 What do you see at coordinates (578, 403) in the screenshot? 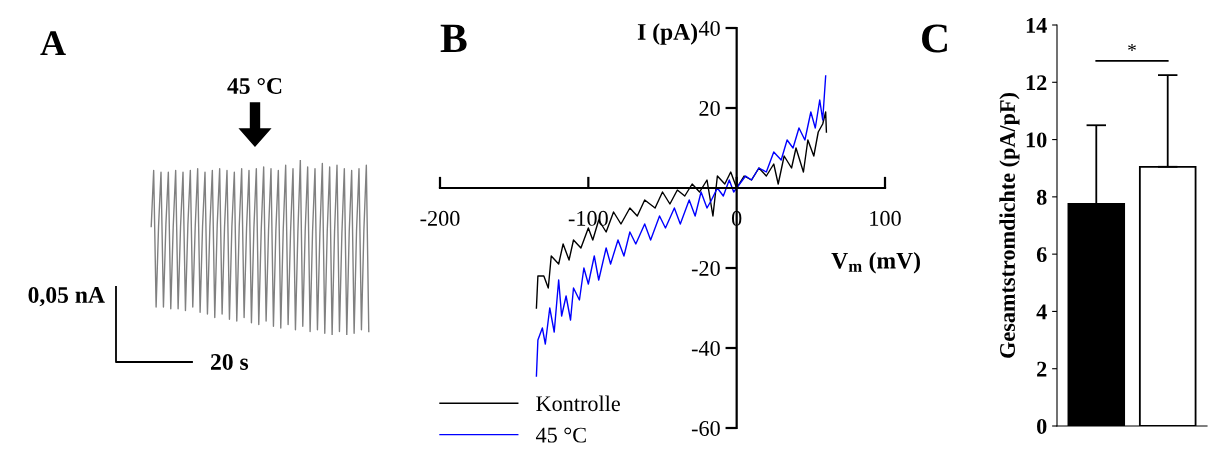
I see `legend-label: Kontrolle` at bounding box center [578, 403].